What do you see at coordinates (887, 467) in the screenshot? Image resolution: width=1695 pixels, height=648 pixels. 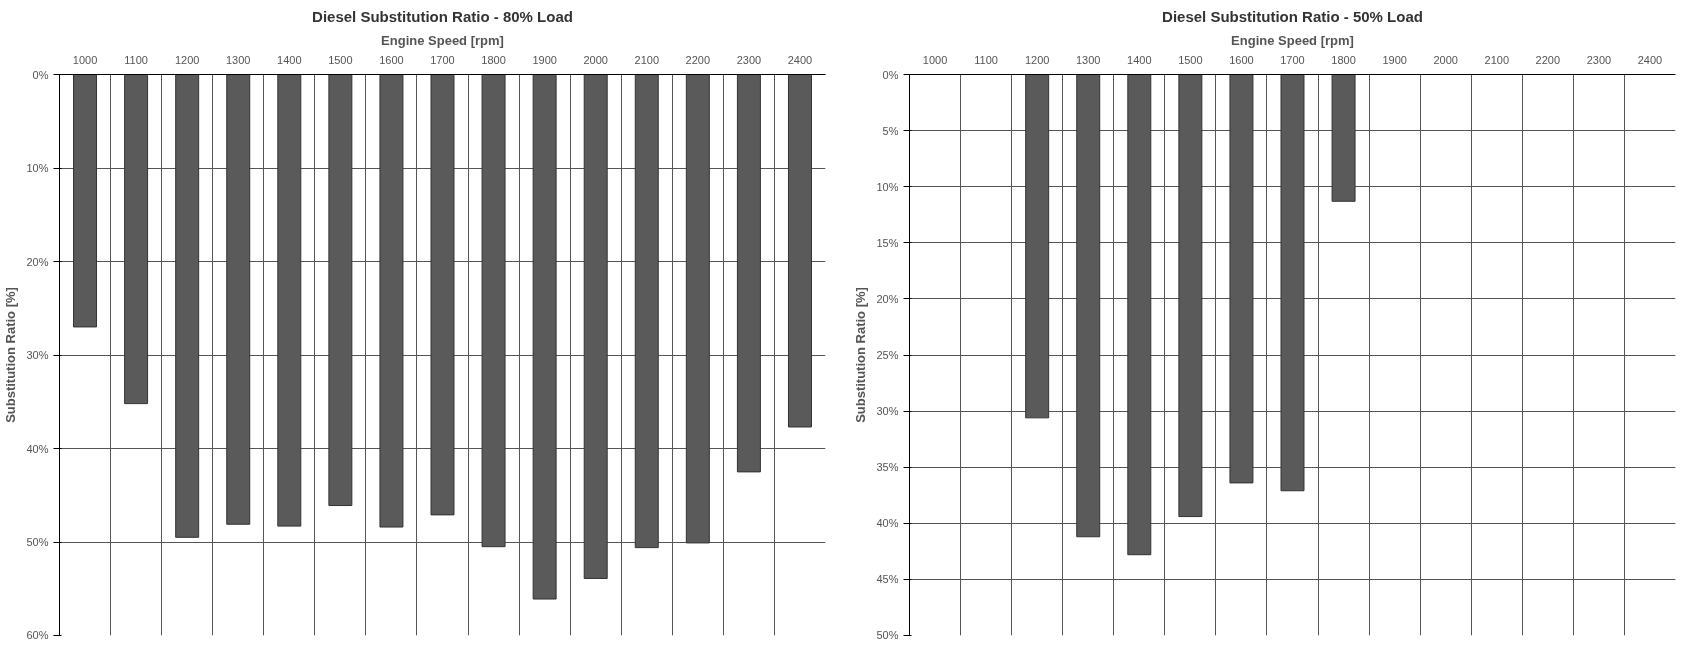 I see `y-tick-label: 35%` at bounding box center [887, 467].